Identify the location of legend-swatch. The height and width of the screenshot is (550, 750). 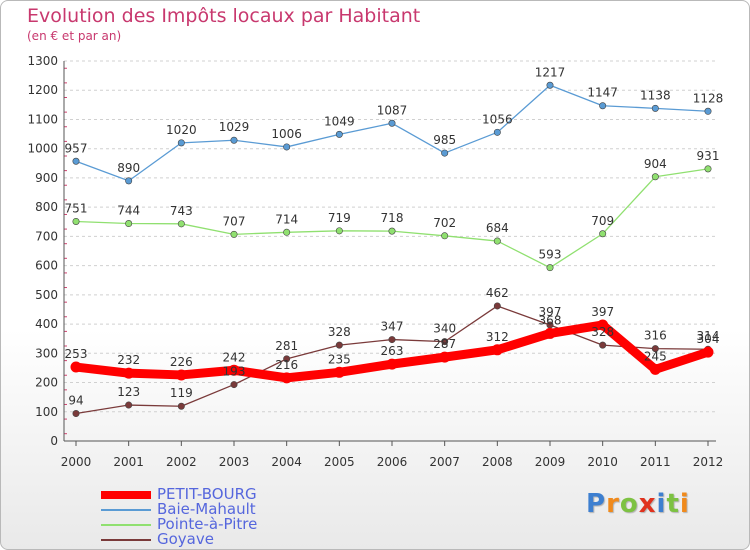
(126, 525).